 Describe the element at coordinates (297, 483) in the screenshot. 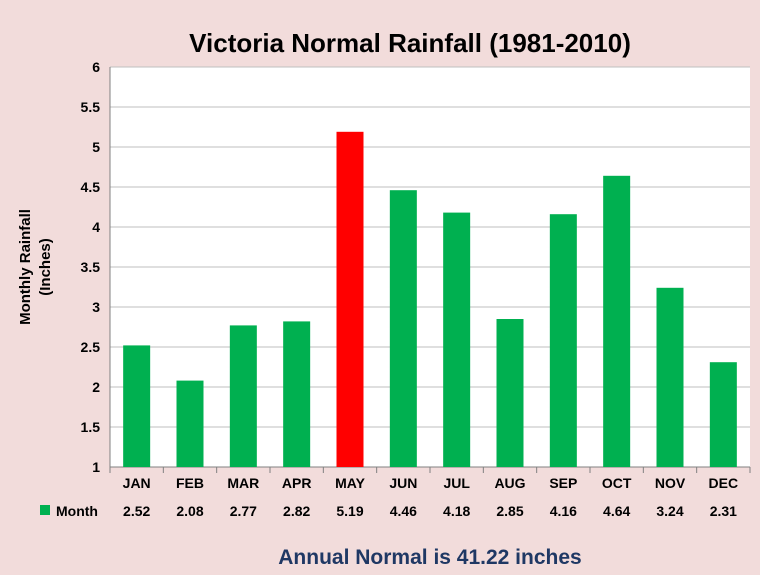

I see `x-category-label: APR` at that location.